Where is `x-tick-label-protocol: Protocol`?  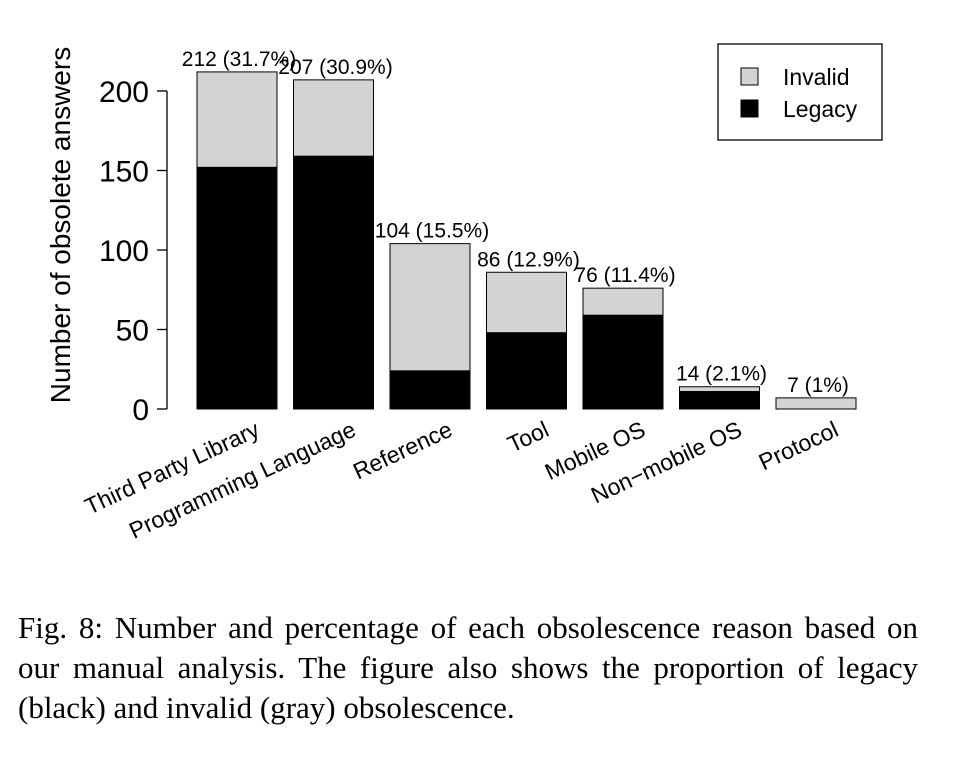 x-tick-label-protocol: Protocol is located at coordinates (798, 445).